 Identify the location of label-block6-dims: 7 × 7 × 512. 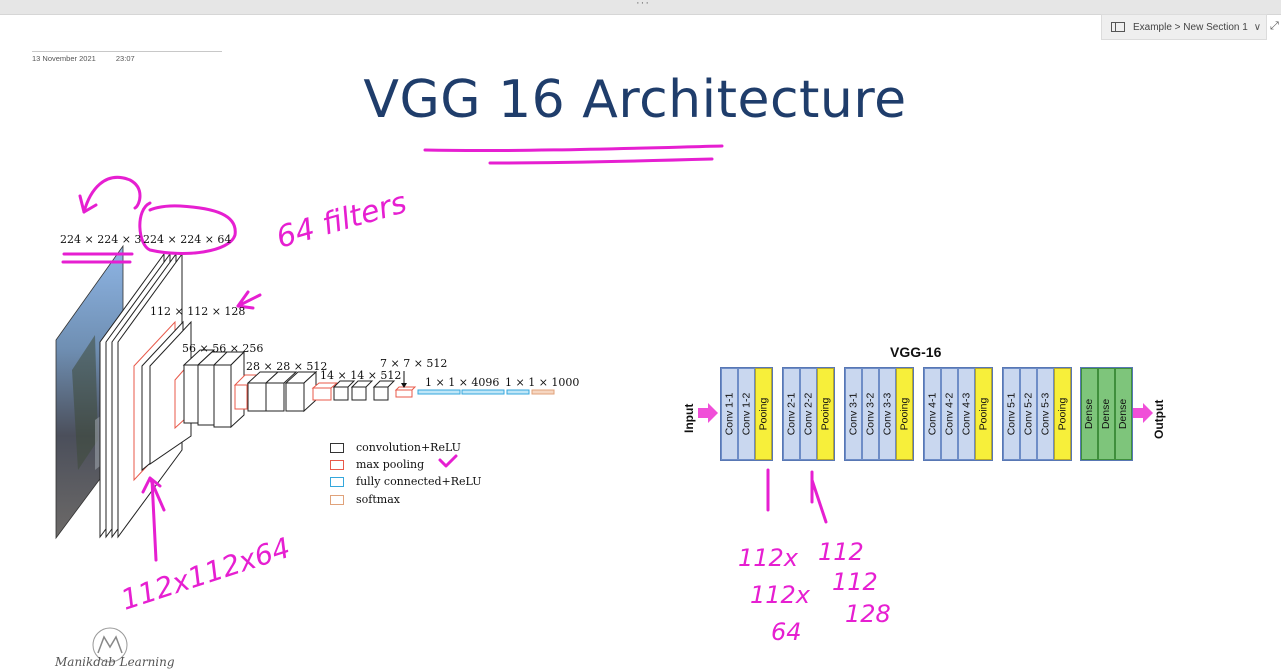
(414, 363).